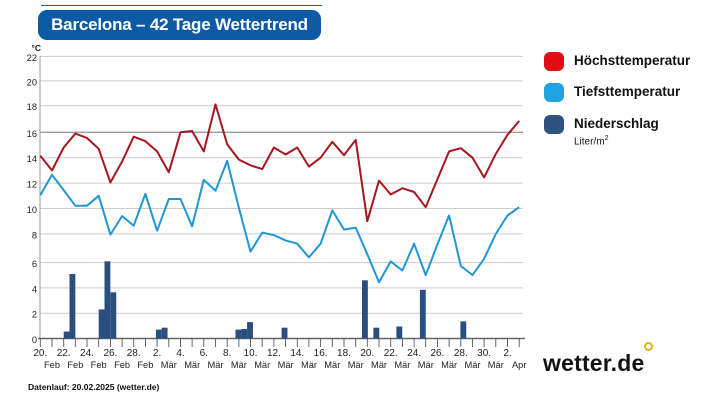  Describe the element at coordinates (32, 185) in the screenshot. I see `svg-text: 12` at that location.